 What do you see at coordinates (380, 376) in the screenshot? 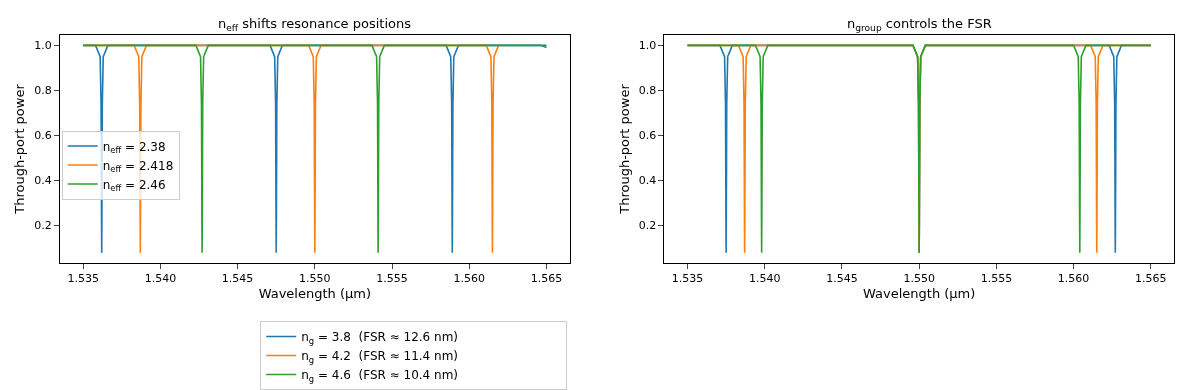
I see `legend-label: n$_{g}$ = 4.6 (FSR ≈ 10.4 nm)` at bounding box center [380, 376].